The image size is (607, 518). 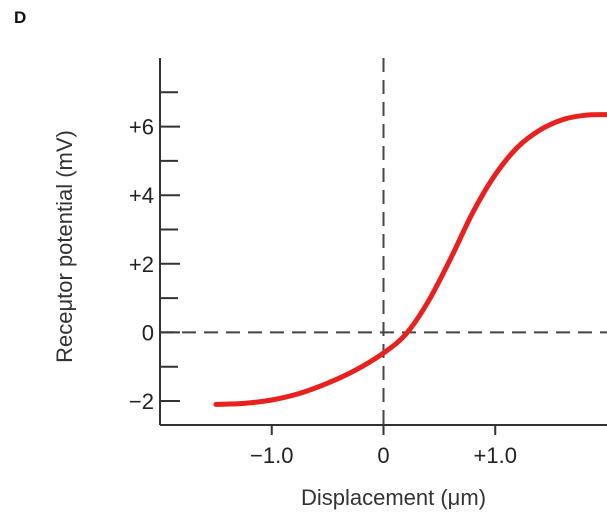 I want to click on y-tick-label: 0, so click(x=148, y=332).